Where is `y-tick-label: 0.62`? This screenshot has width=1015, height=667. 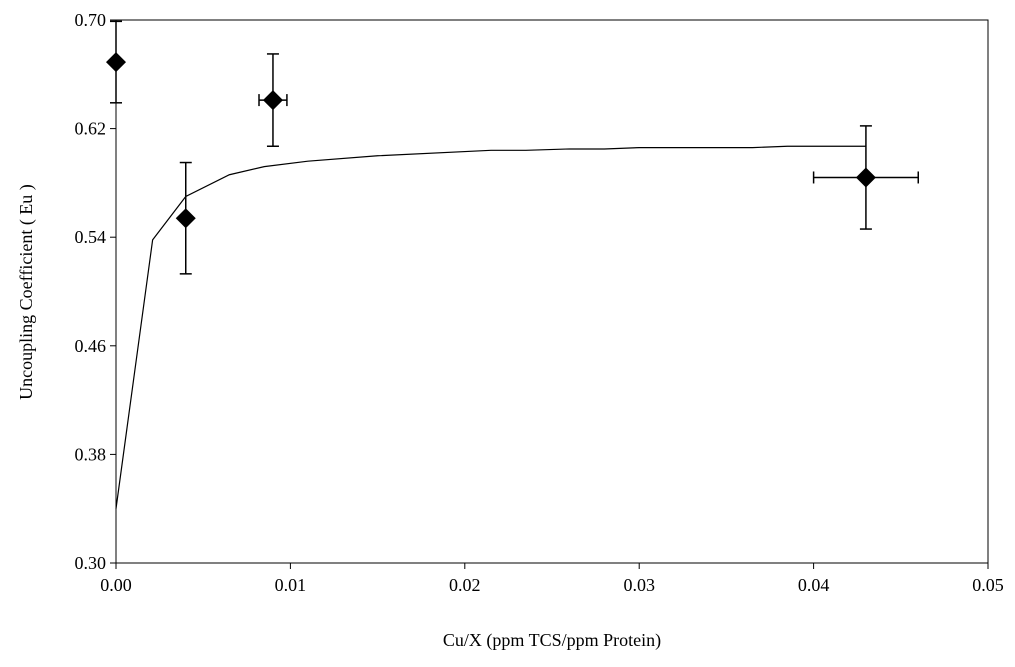
y-tick-label: 0.62 is located at coordinates (91, 129).